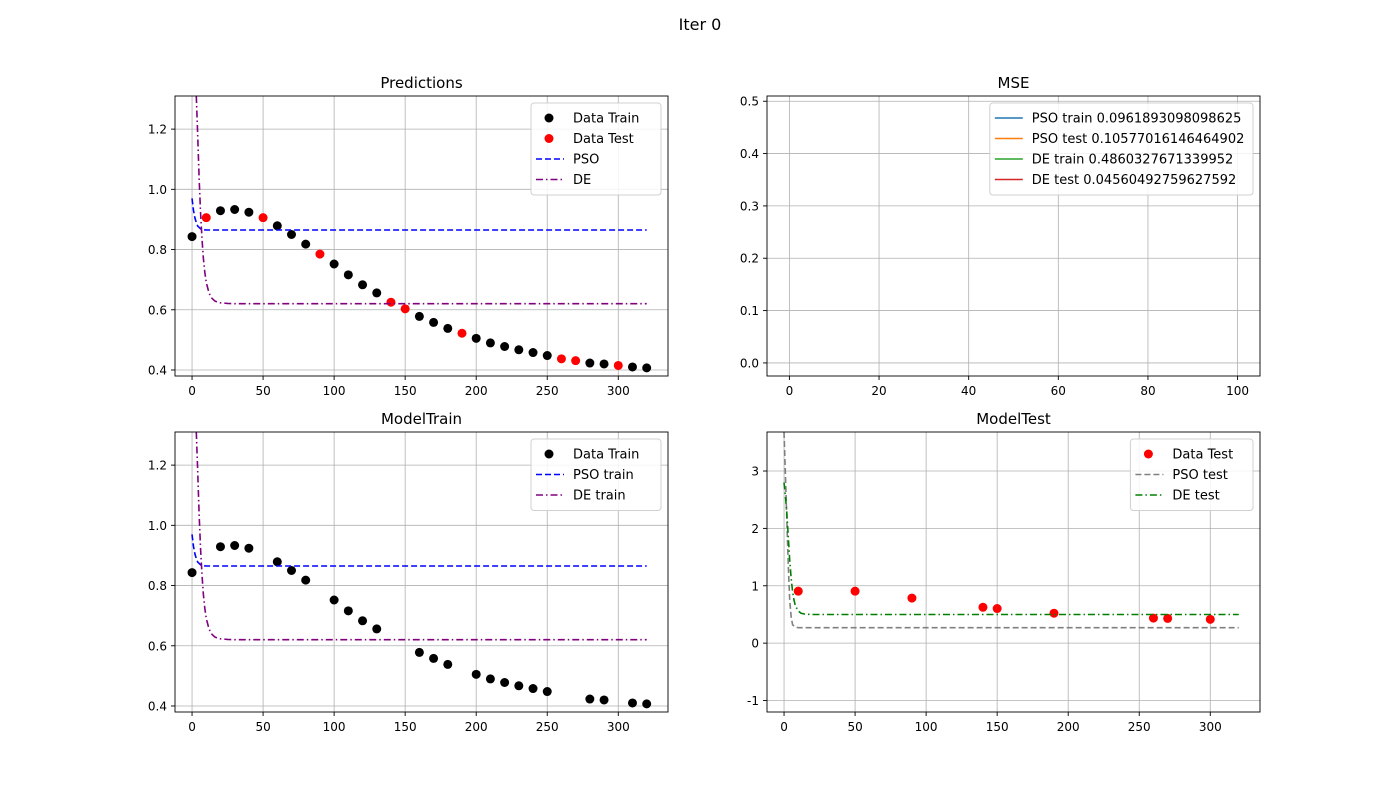  I want to click on y-tick-label: 0.2, so click(749, 259).